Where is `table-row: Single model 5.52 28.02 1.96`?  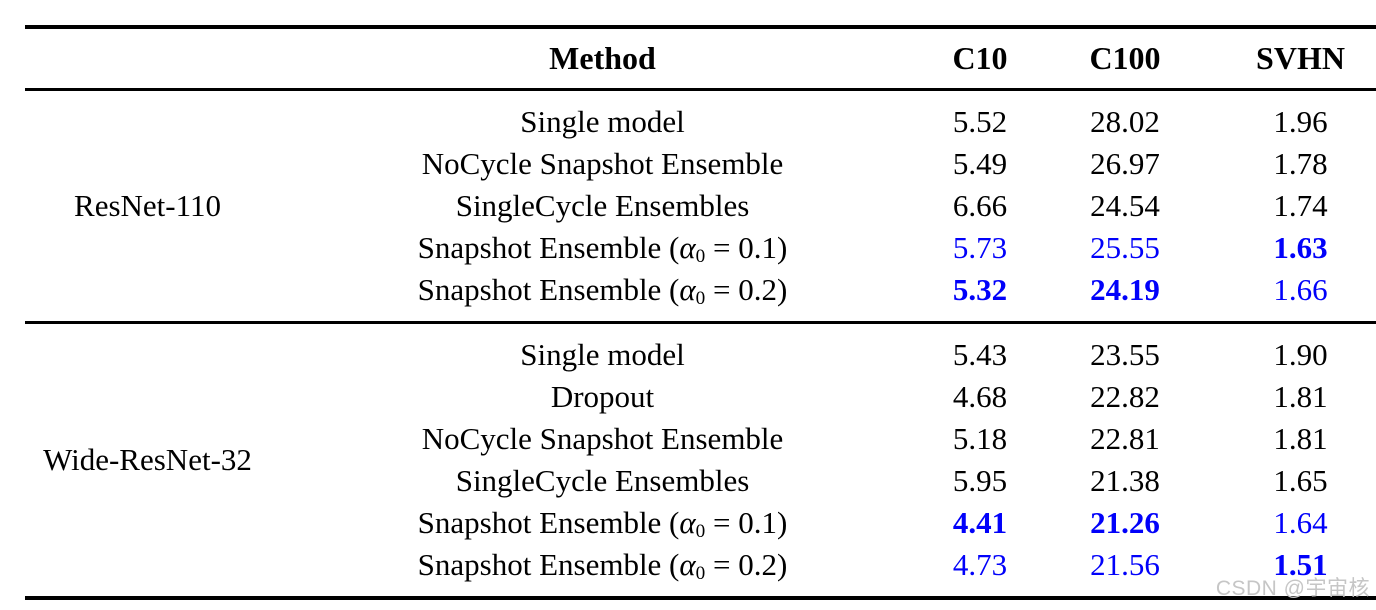
table-row: Single model 5.52 28.02 1.96 is located at coordinates (700, 122).